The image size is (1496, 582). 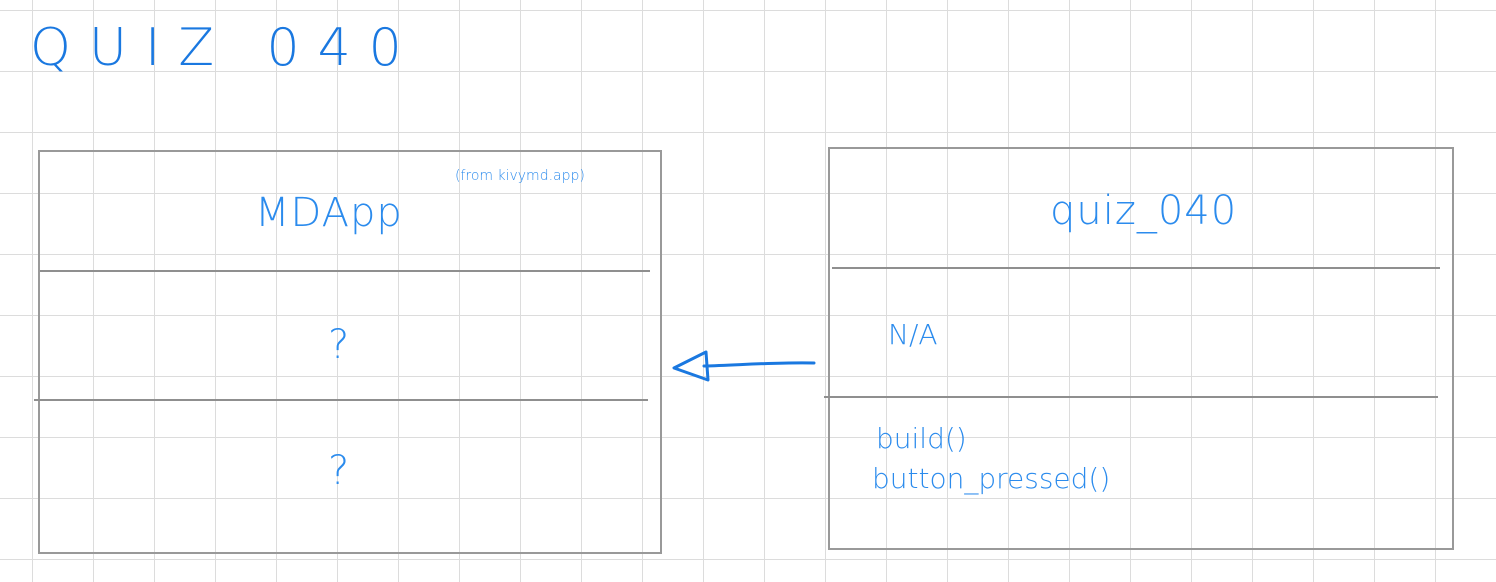 I want to click on class-methods-mdapp: ?, so click(x=339, y=471).